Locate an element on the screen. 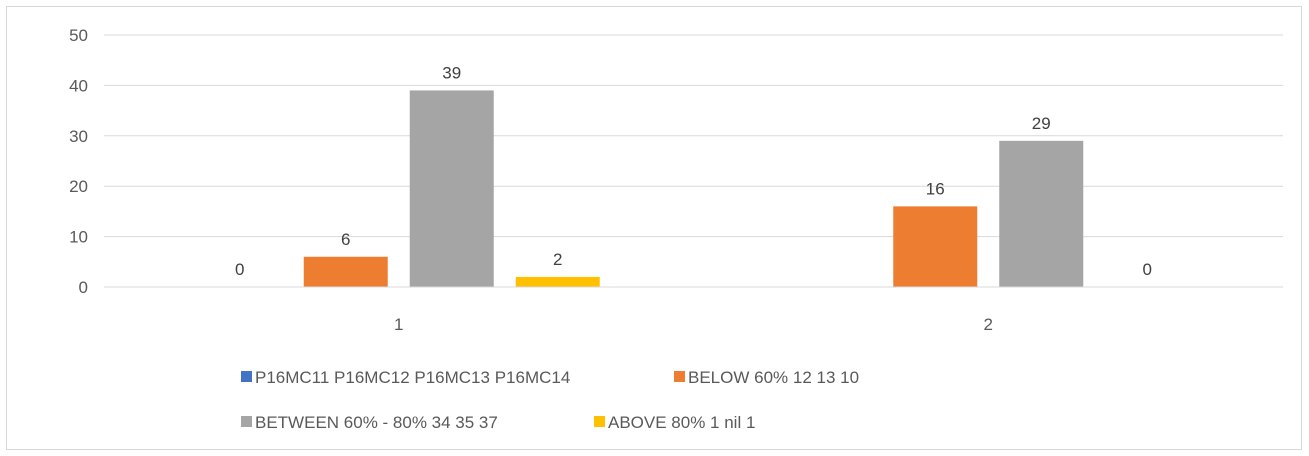 This screenshot has width=1309, height=456. bar-series3-cat2 is located at coordinates (1041, 213).